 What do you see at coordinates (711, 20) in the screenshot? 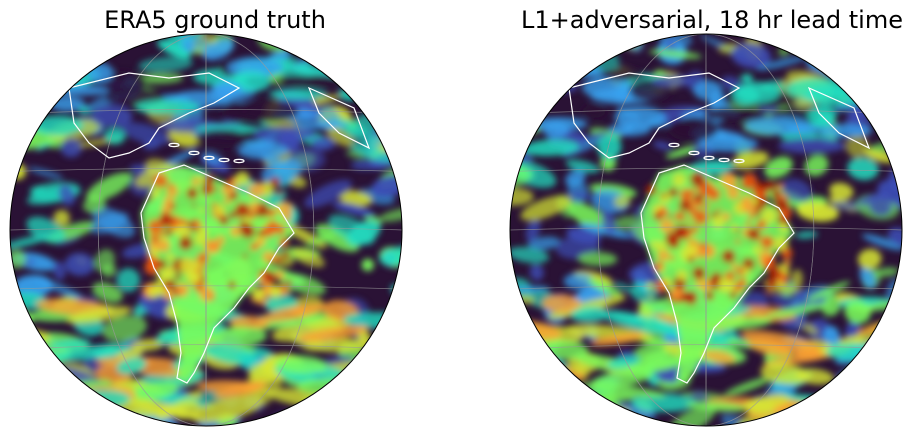
I see `panel-title: L1+adversarial, 18 hr lead time` at bounding box center [711, 20].